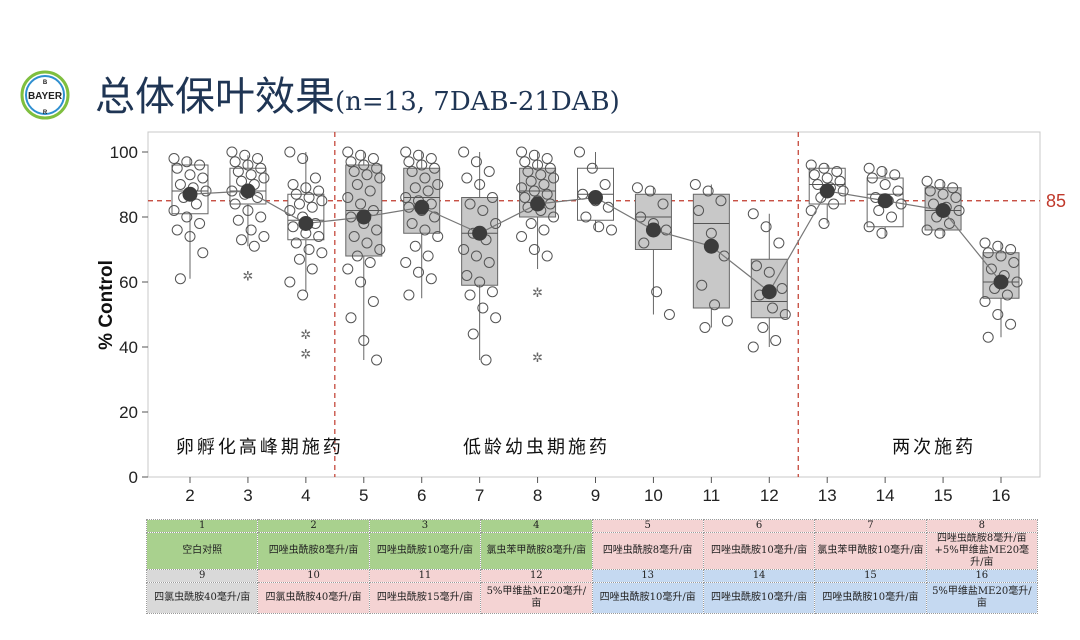 The height and width of the screenshot is (640, 1080). I want to click on svg-text: B, so click(45, 83).